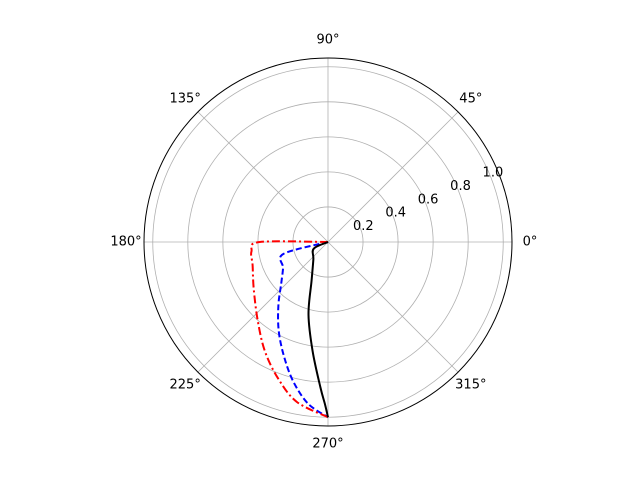 This screenshot has width=640, height=480. I want to click on r-tick-label: 1.0, so click(493, 172).